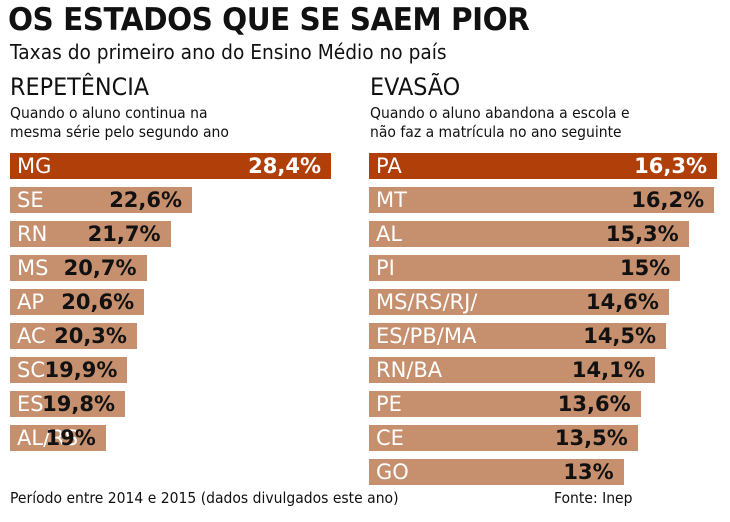  I want to click on evasao-bar-label: CE, so click(390, 438).